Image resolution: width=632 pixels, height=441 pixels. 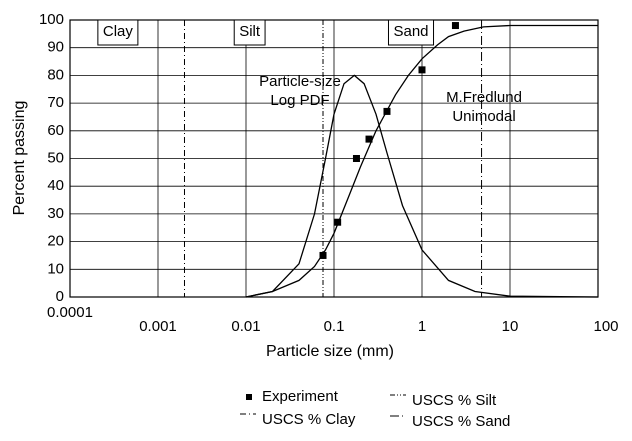 What do you see at coordinates (334, 326) in the screenshot?
I see `x-tick-label: 0.1` at bounding box center [334, 326].